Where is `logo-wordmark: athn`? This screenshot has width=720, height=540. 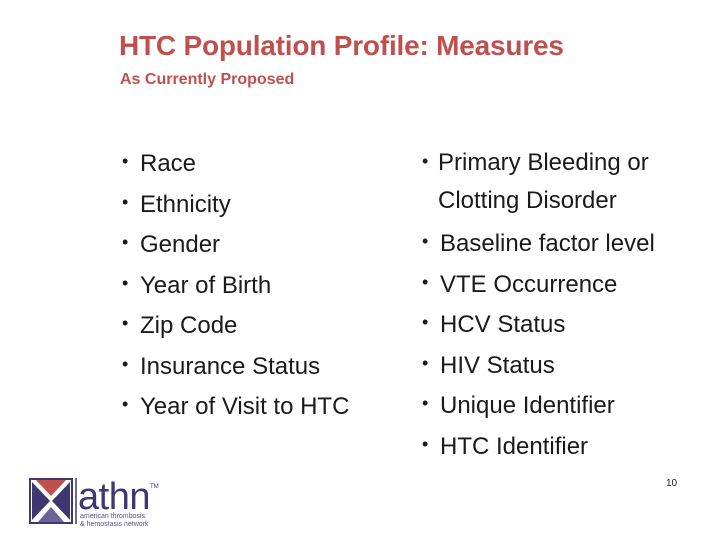 logo-wordmark: athn is located at coordinates (114, 497).